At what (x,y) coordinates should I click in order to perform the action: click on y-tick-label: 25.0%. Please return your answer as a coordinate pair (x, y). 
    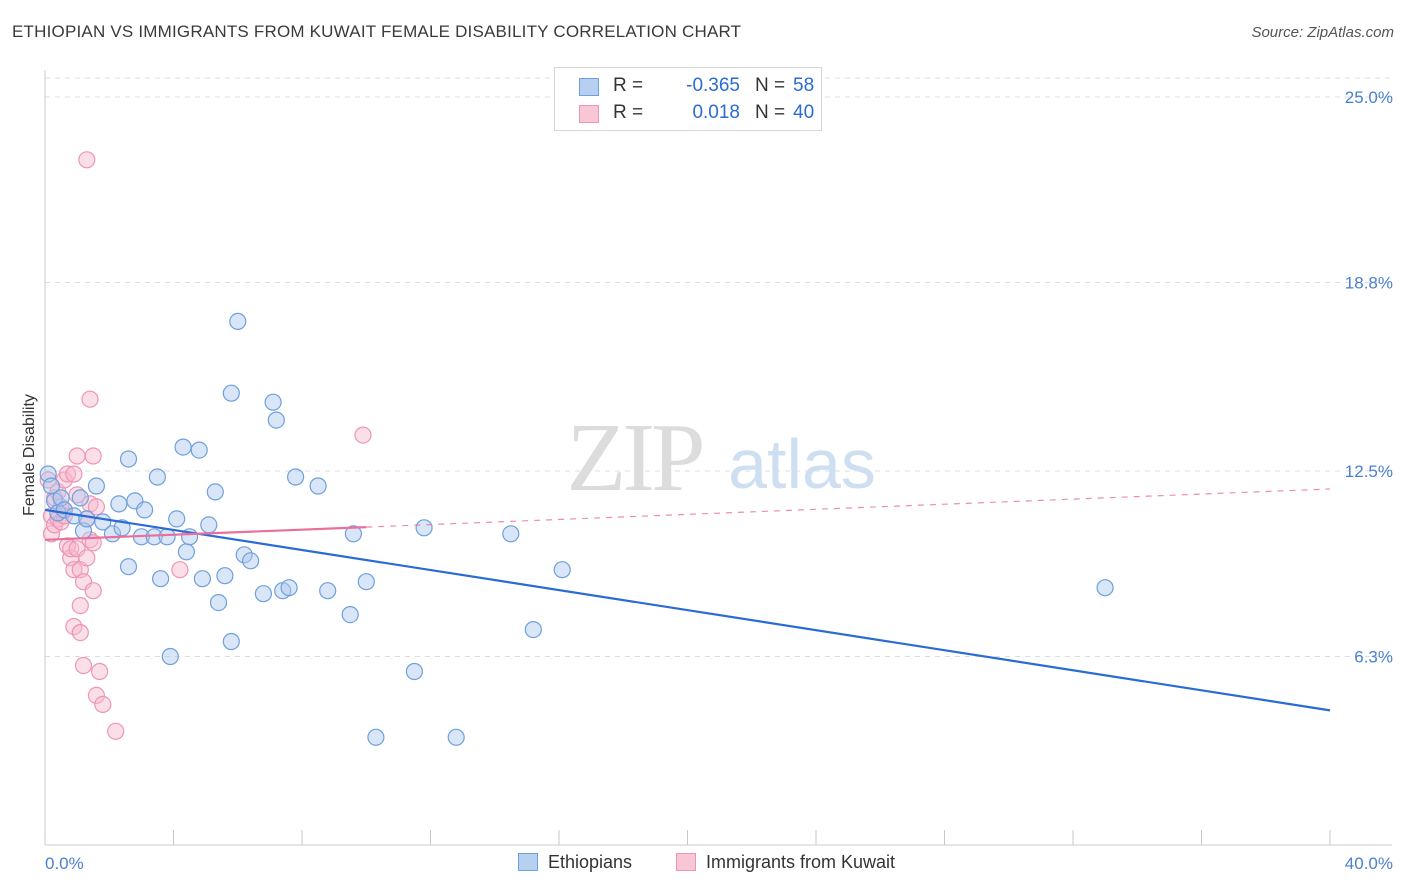
    Looking at the image, I should click on (1369, 97).